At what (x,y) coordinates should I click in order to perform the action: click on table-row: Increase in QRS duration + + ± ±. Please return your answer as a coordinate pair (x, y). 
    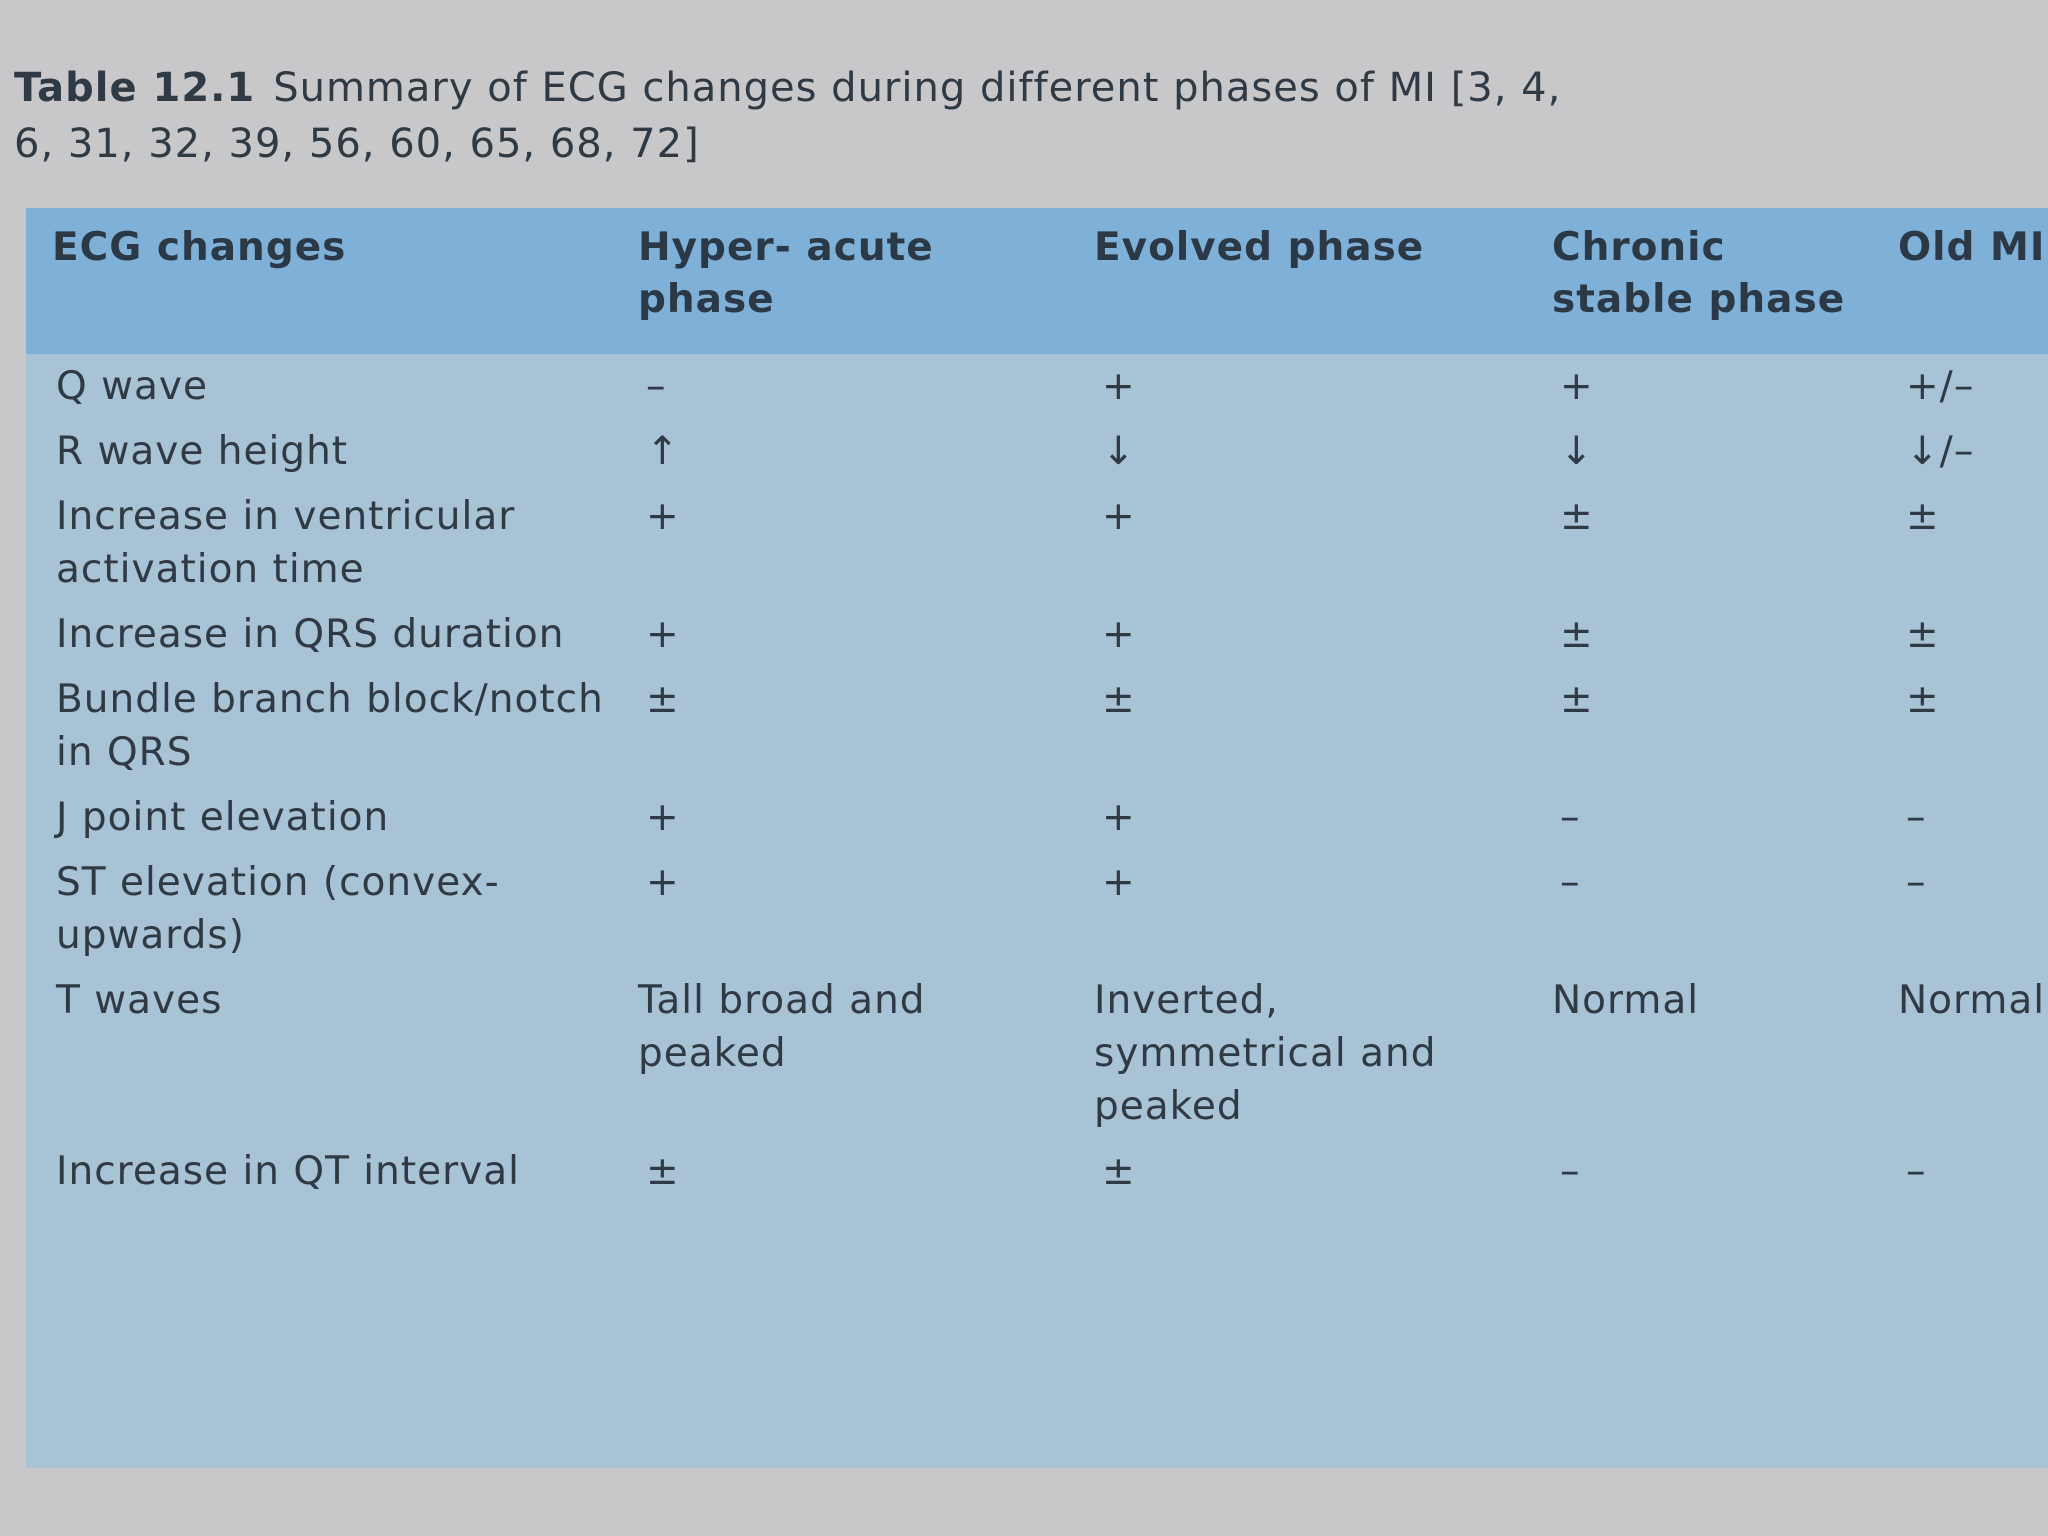
    Looking at the image, I should click on (1037, 634).